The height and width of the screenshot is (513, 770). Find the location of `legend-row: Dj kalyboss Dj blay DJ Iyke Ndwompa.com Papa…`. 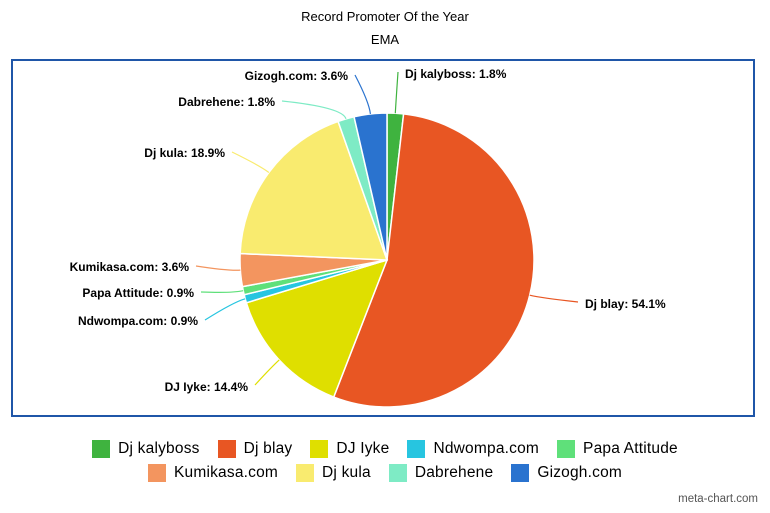

legend-row: Dj kalyboss Dj blay DJ Iyke Ndwompa.com Papa… is located at coordinates (385, 449).